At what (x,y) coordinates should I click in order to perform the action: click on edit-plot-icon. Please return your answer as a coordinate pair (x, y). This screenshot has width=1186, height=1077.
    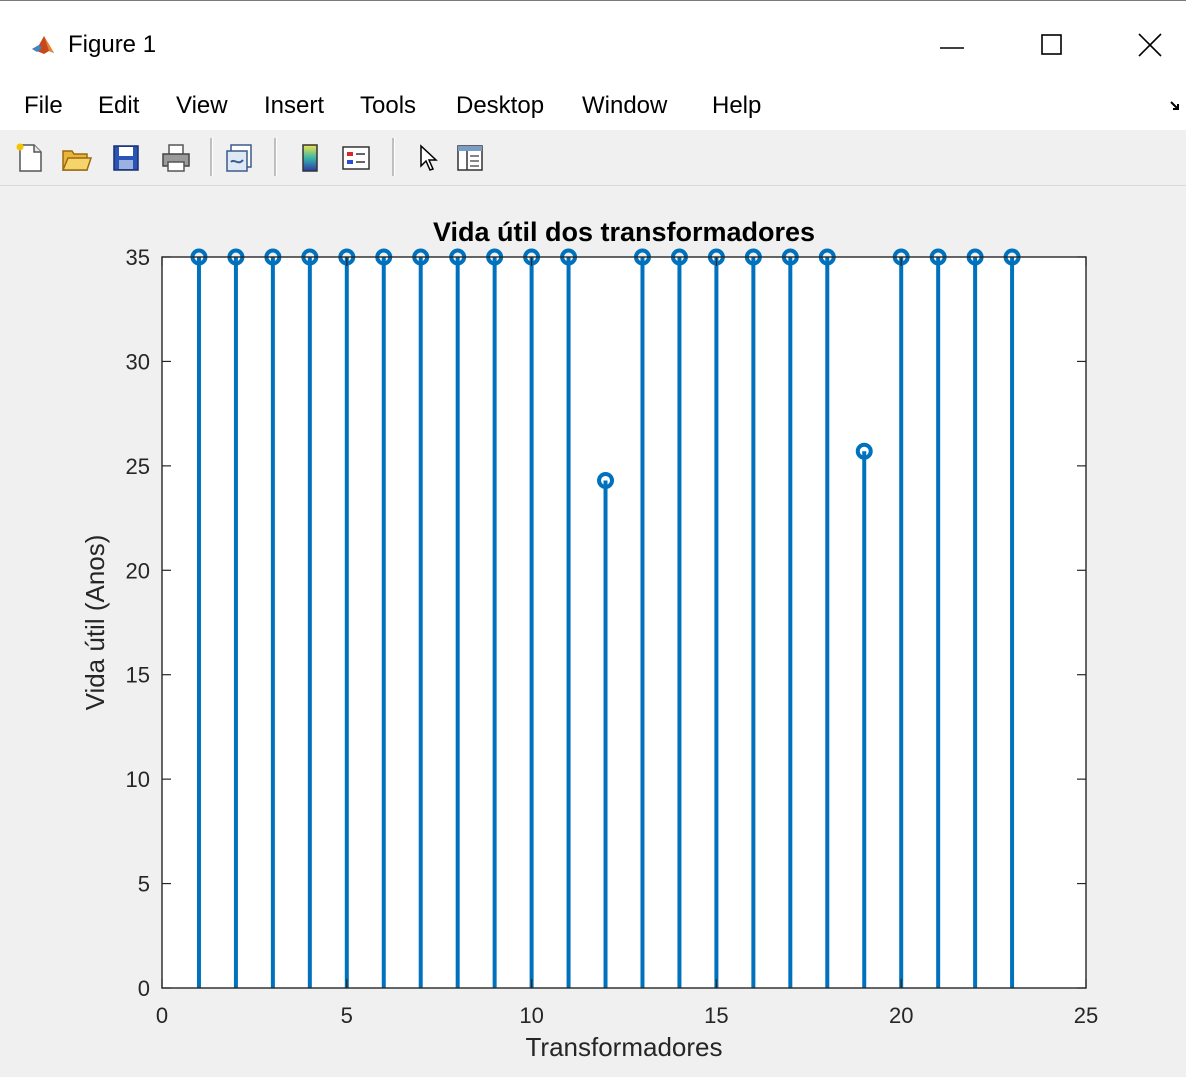
    Looking at the image, I should click on (429, 157).